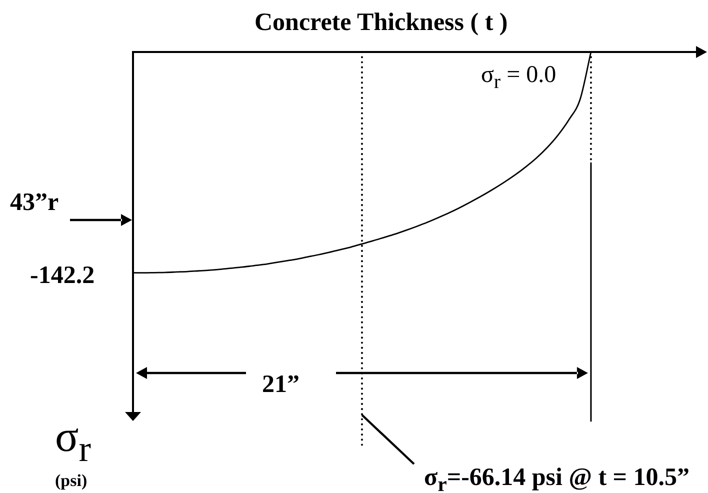 This screenshot has height=493, width=708. What do you see at coordinates (73, 451) in the screenshot?
I see `y-axis-title: σ$_{r}$ (psi)` at bounding box center [73, 451].